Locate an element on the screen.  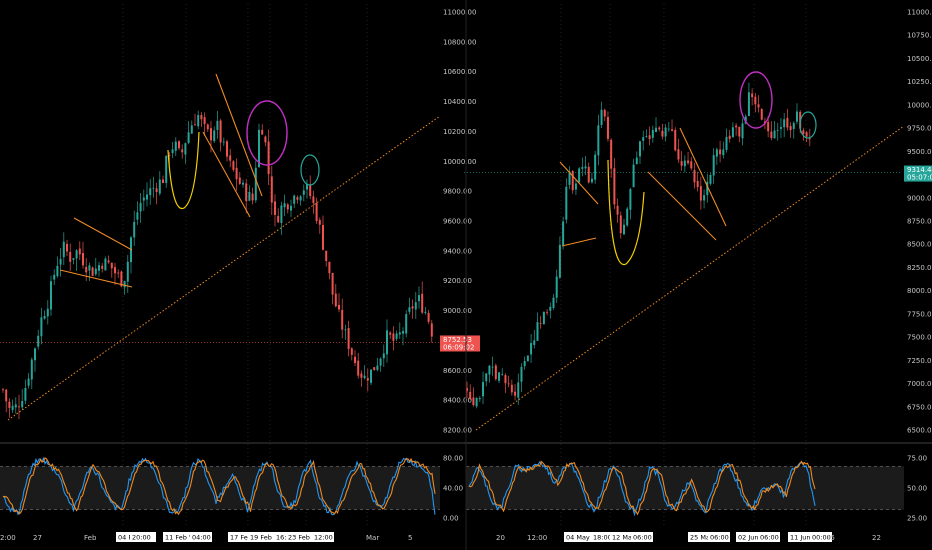
price-tick-label: 10500.00 is located at coordinates (919, 59).